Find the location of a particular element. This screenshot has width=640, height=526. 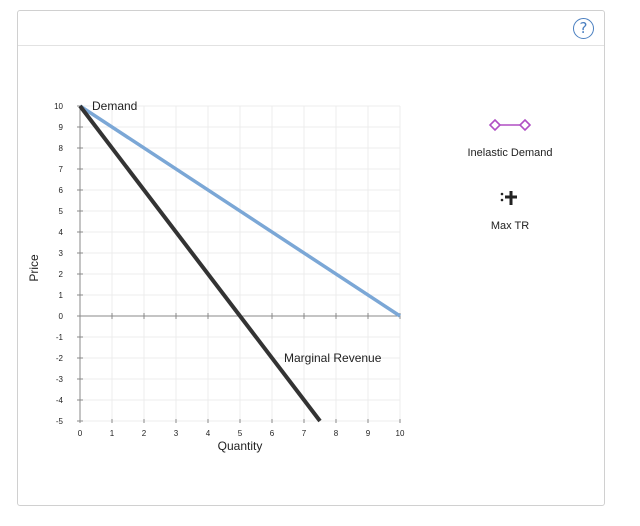

marginal-revenue-series-label: Marginal Revenue is located at coordinates (333, 358).